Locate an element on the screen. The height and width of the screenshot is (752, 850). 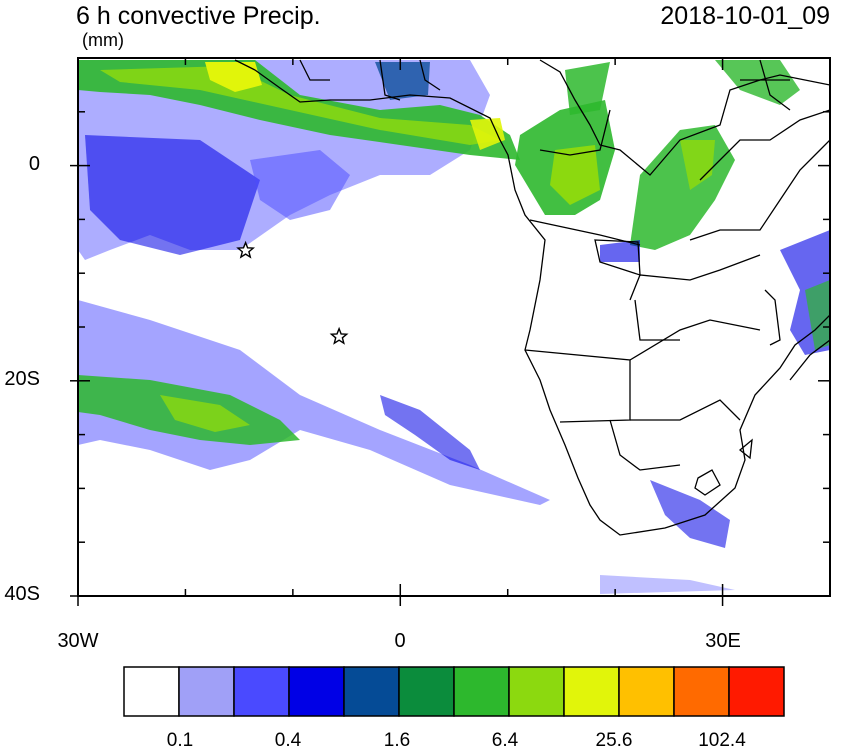
lon-label-0: 0 is located at coordinates (400, 641).